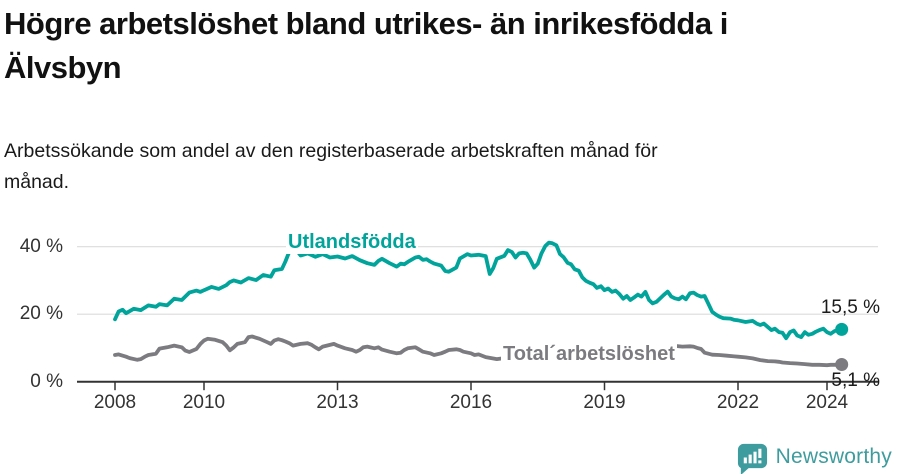 The width and height of the screenshot is (900, 474). Describe the element at coordinates (752, 458) in the screenshot. I see `newsworthy-logo-icon` at that location.